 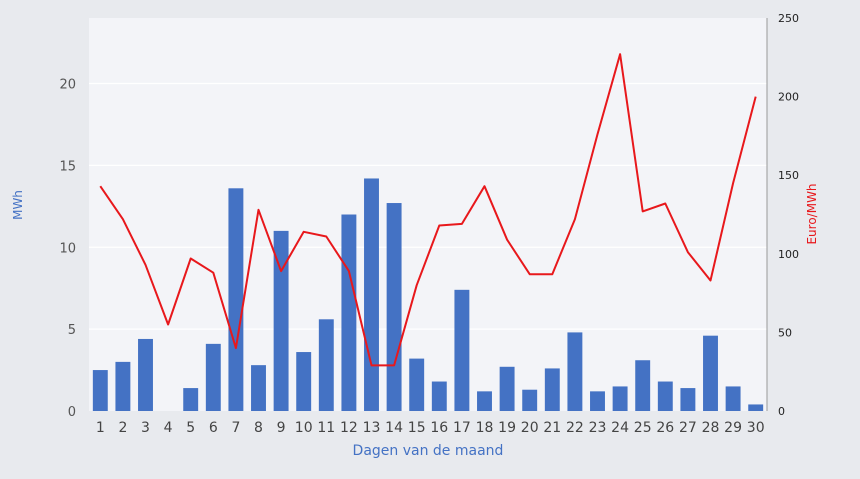 What do you see at coordinates (213, 428) in the screenshot?
I see `x-tick-label: 6` at bounding box center [213, 428].